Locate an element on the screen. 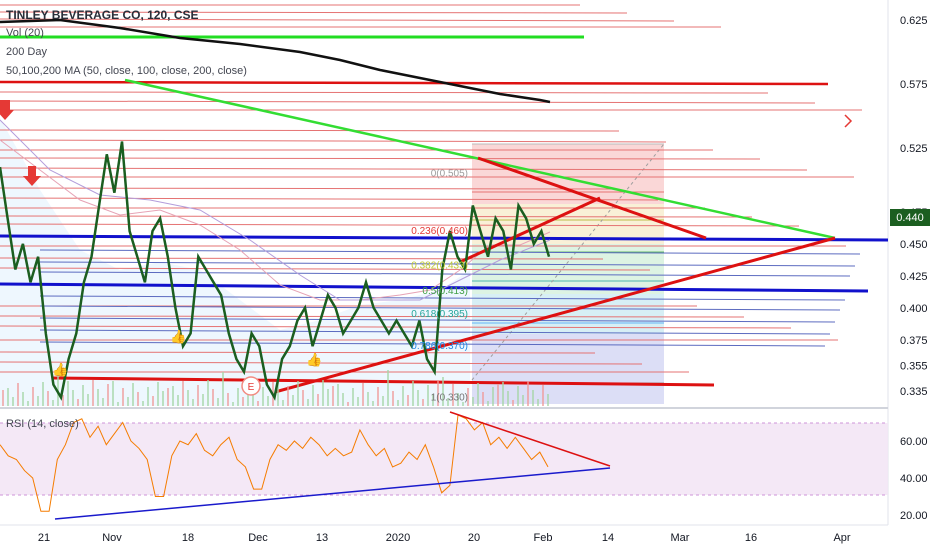  last-price-value: 0.440 is located at coordinates (910, 218).